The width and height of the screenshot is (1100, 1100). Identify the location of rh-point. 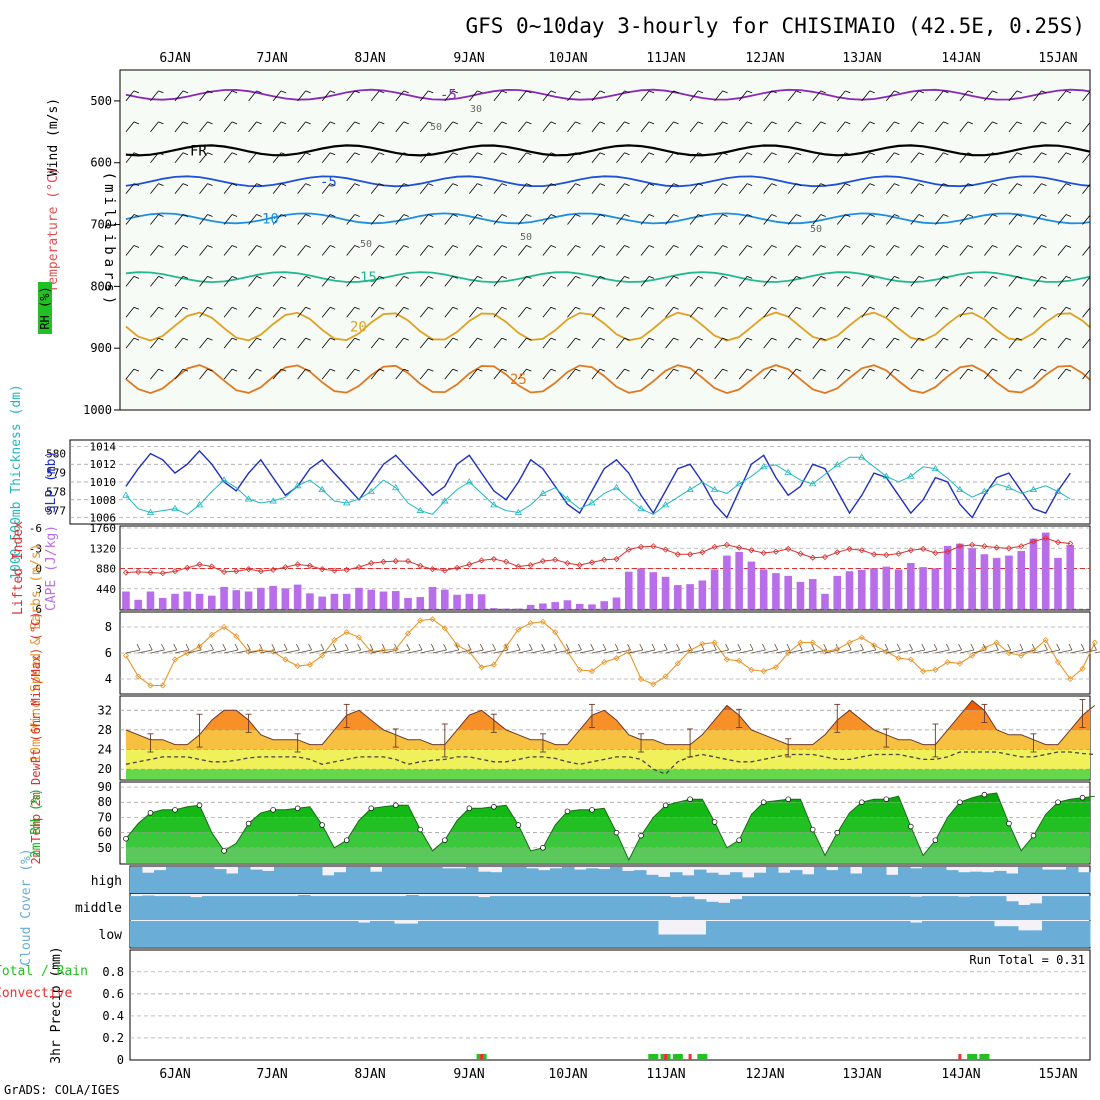
(445, 840).